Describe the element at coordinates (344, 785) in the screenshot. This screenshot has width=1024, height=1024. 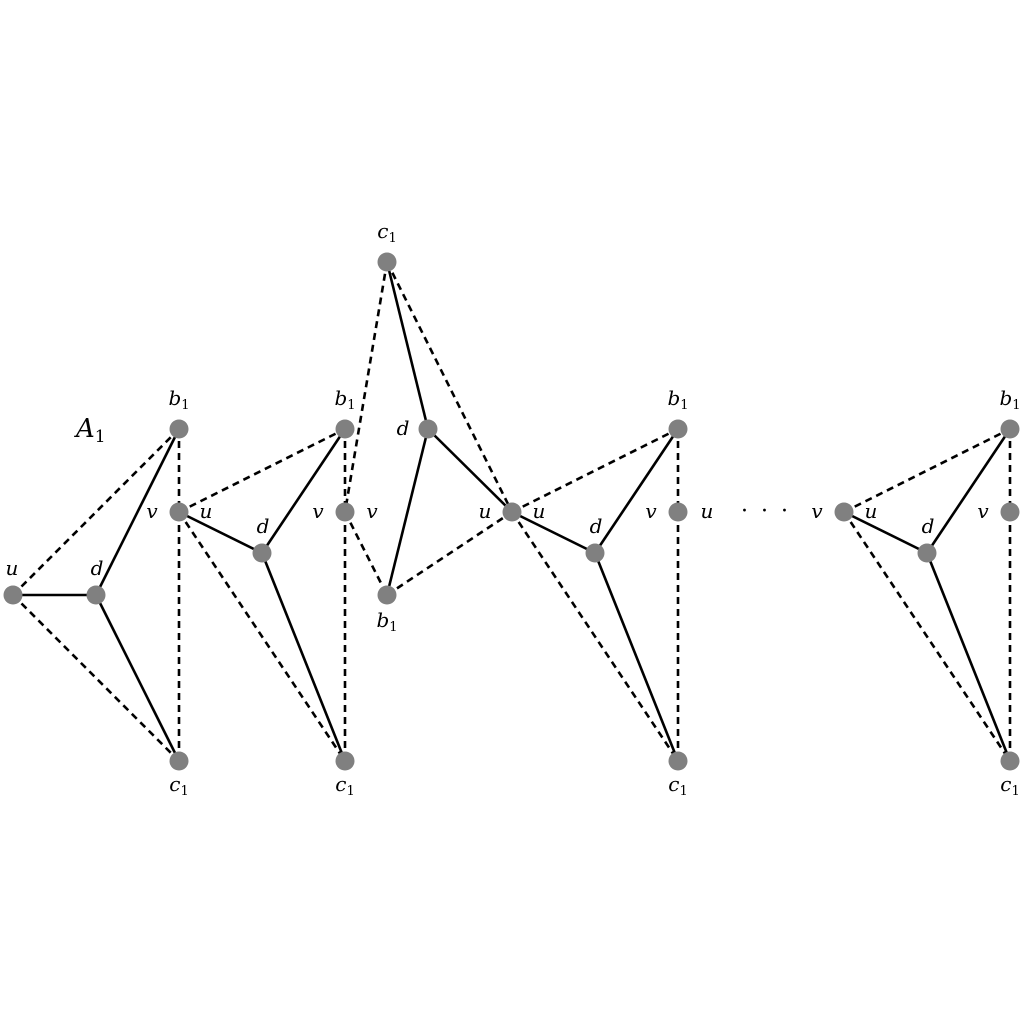
I see `node-label-c1b: c1` at that location.